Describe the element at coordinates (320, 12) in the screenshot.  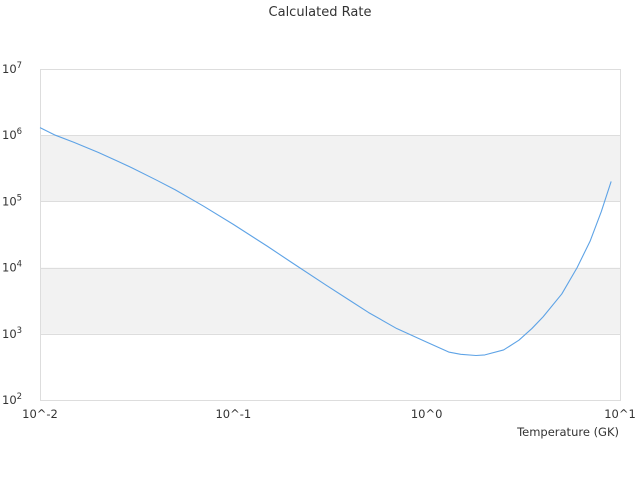
I see `chart-title: Calculated Rate` at that location.